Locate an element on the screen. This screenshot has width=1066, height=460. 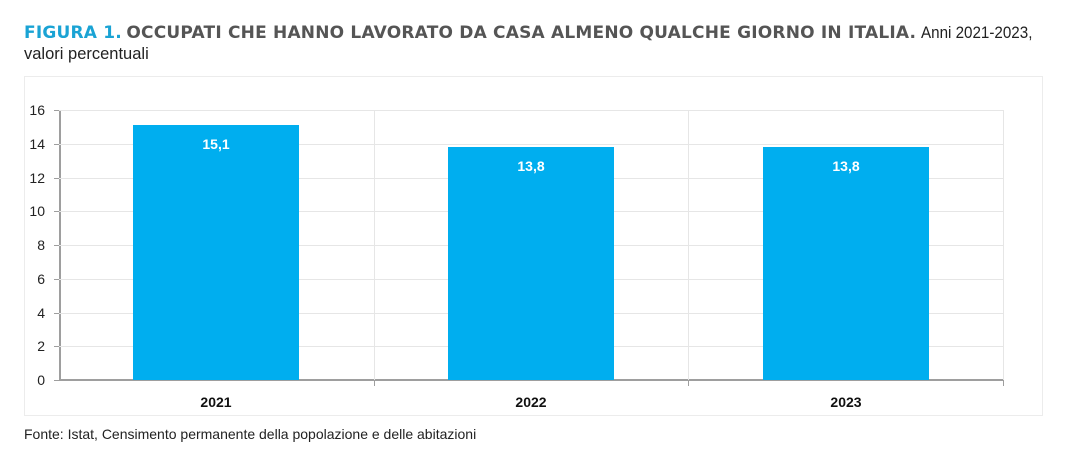
y-tick-label: 0 is located at coordinates (41, 380).